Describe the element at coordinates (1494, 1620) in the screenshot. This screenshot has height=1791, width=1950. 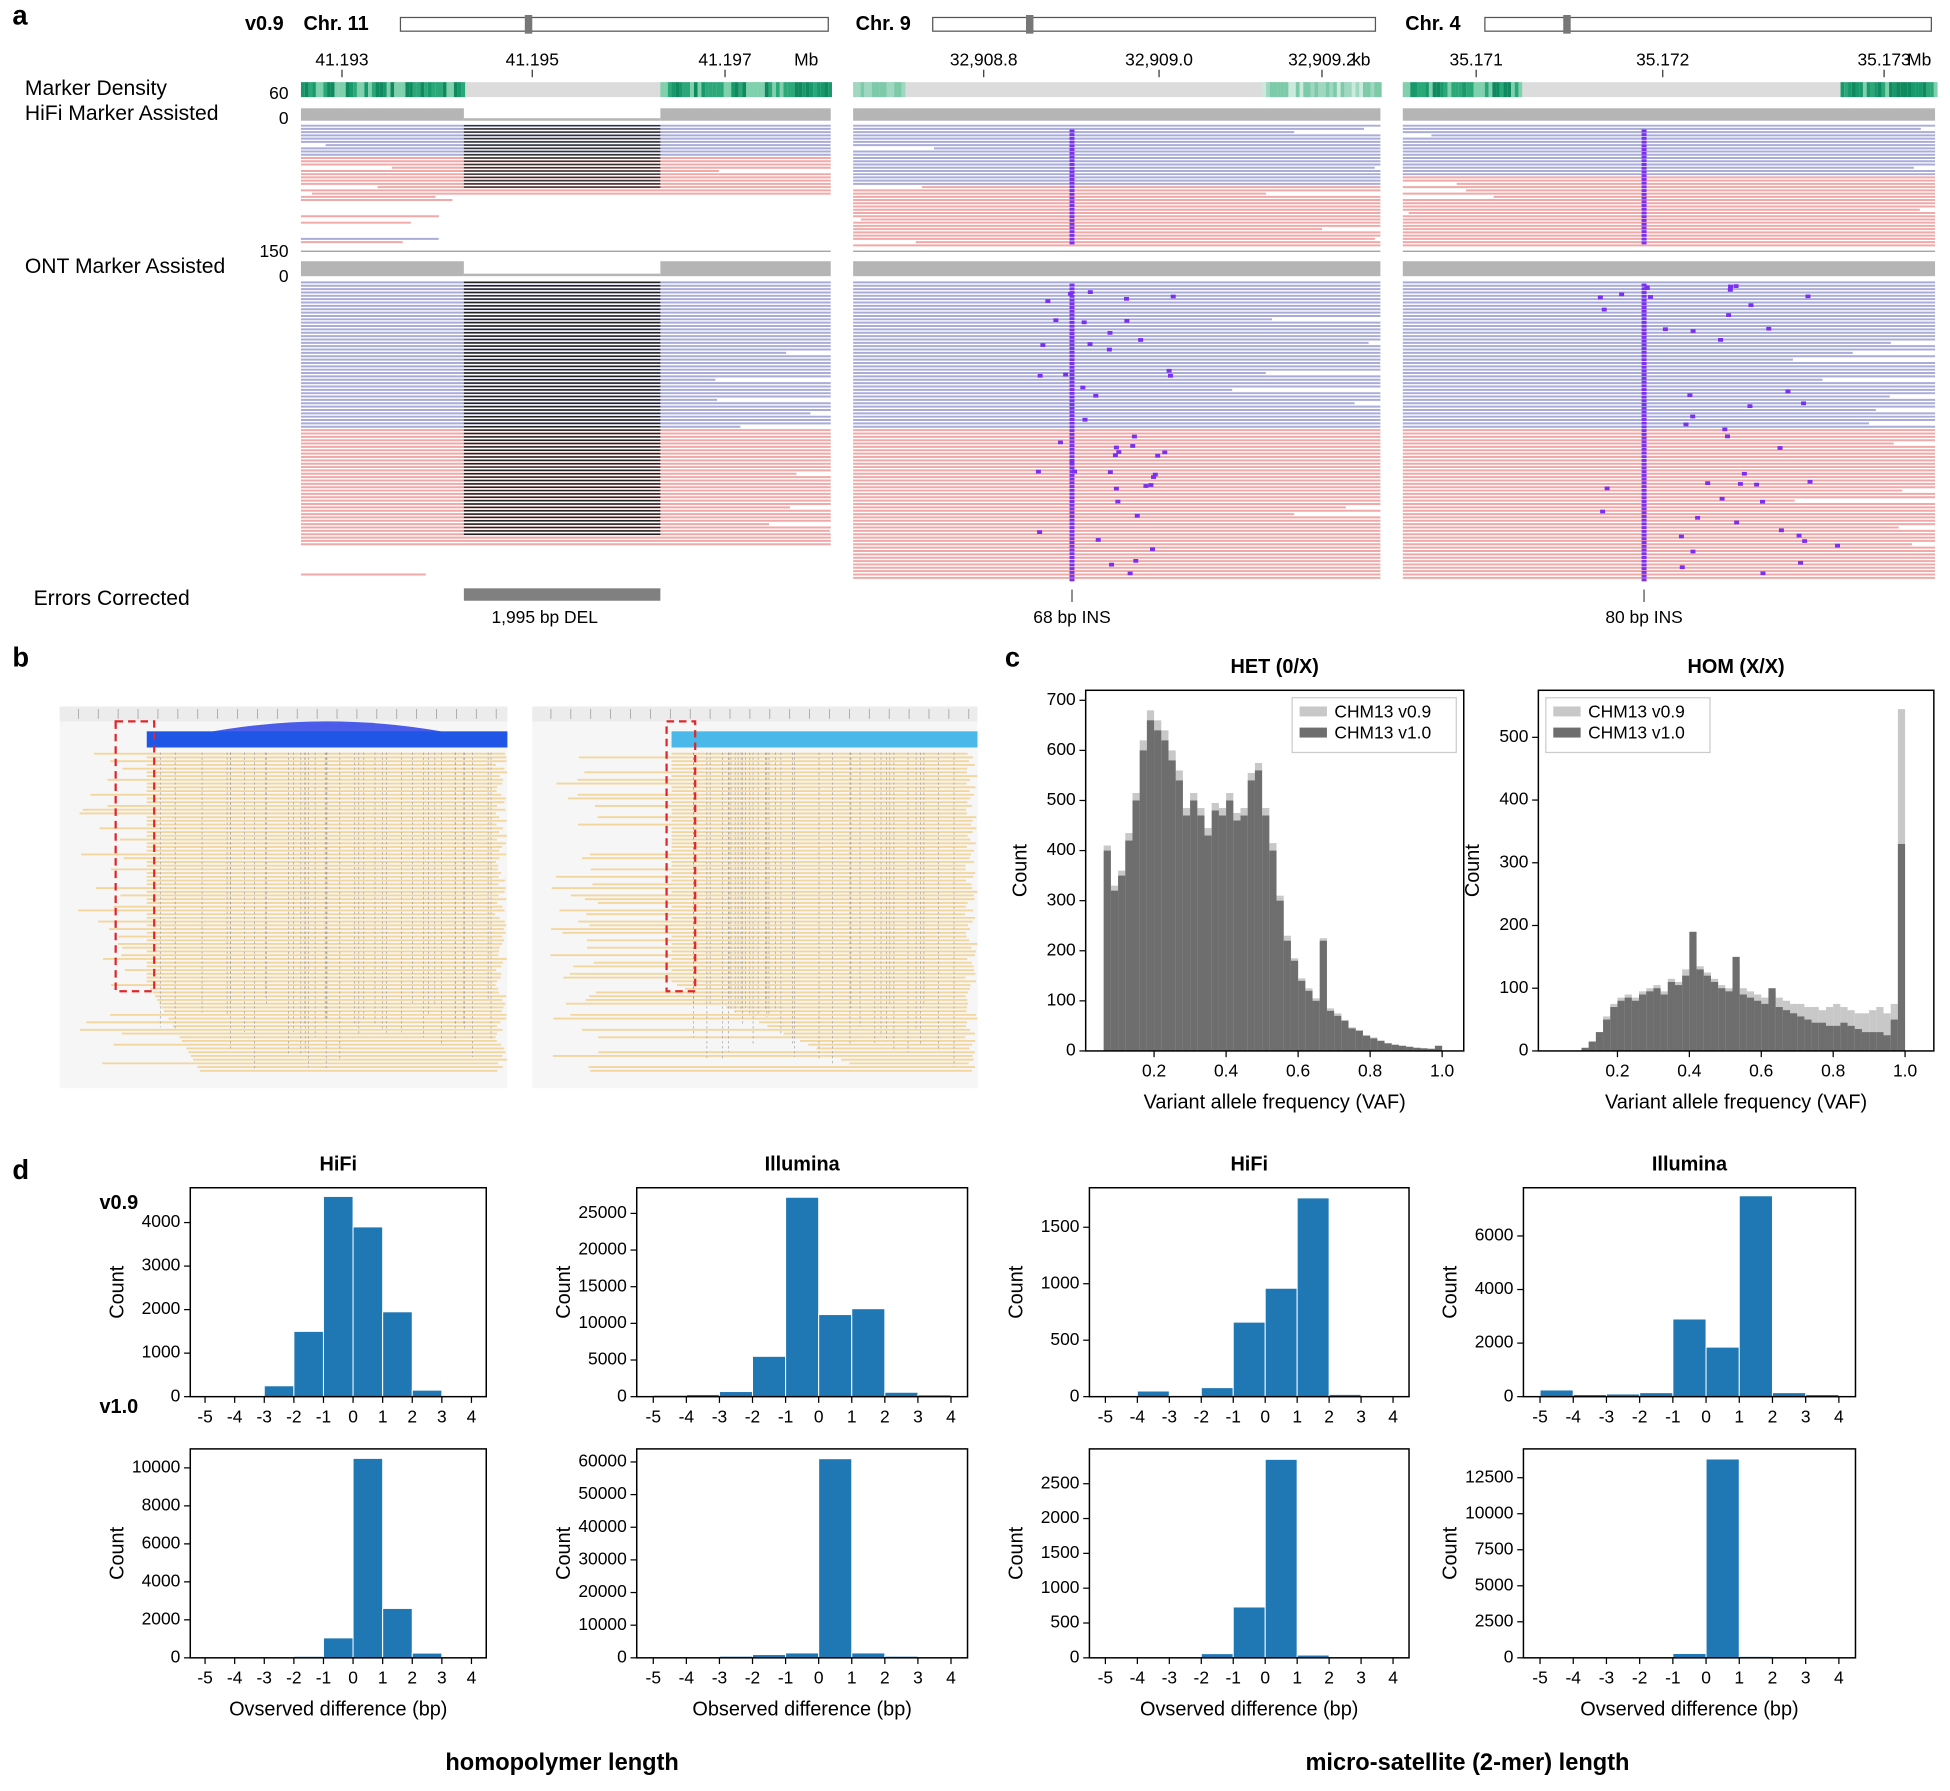
I see `y-tick-label: 2500` at that location.